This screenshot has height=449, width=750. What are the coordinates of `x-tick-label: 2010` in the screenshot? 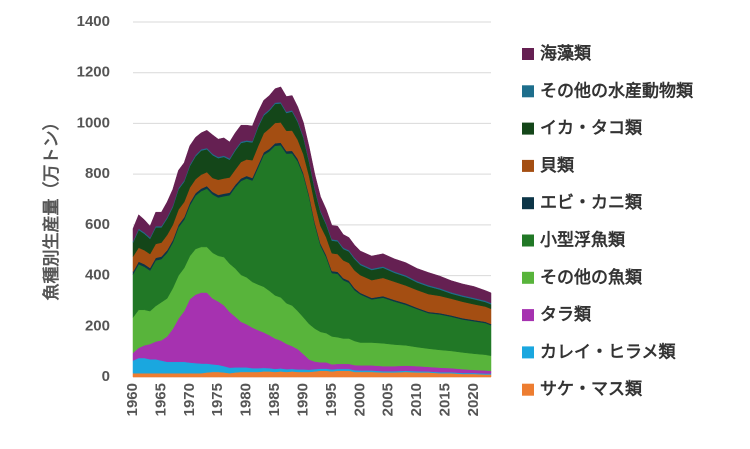 It's located at (416, 399).